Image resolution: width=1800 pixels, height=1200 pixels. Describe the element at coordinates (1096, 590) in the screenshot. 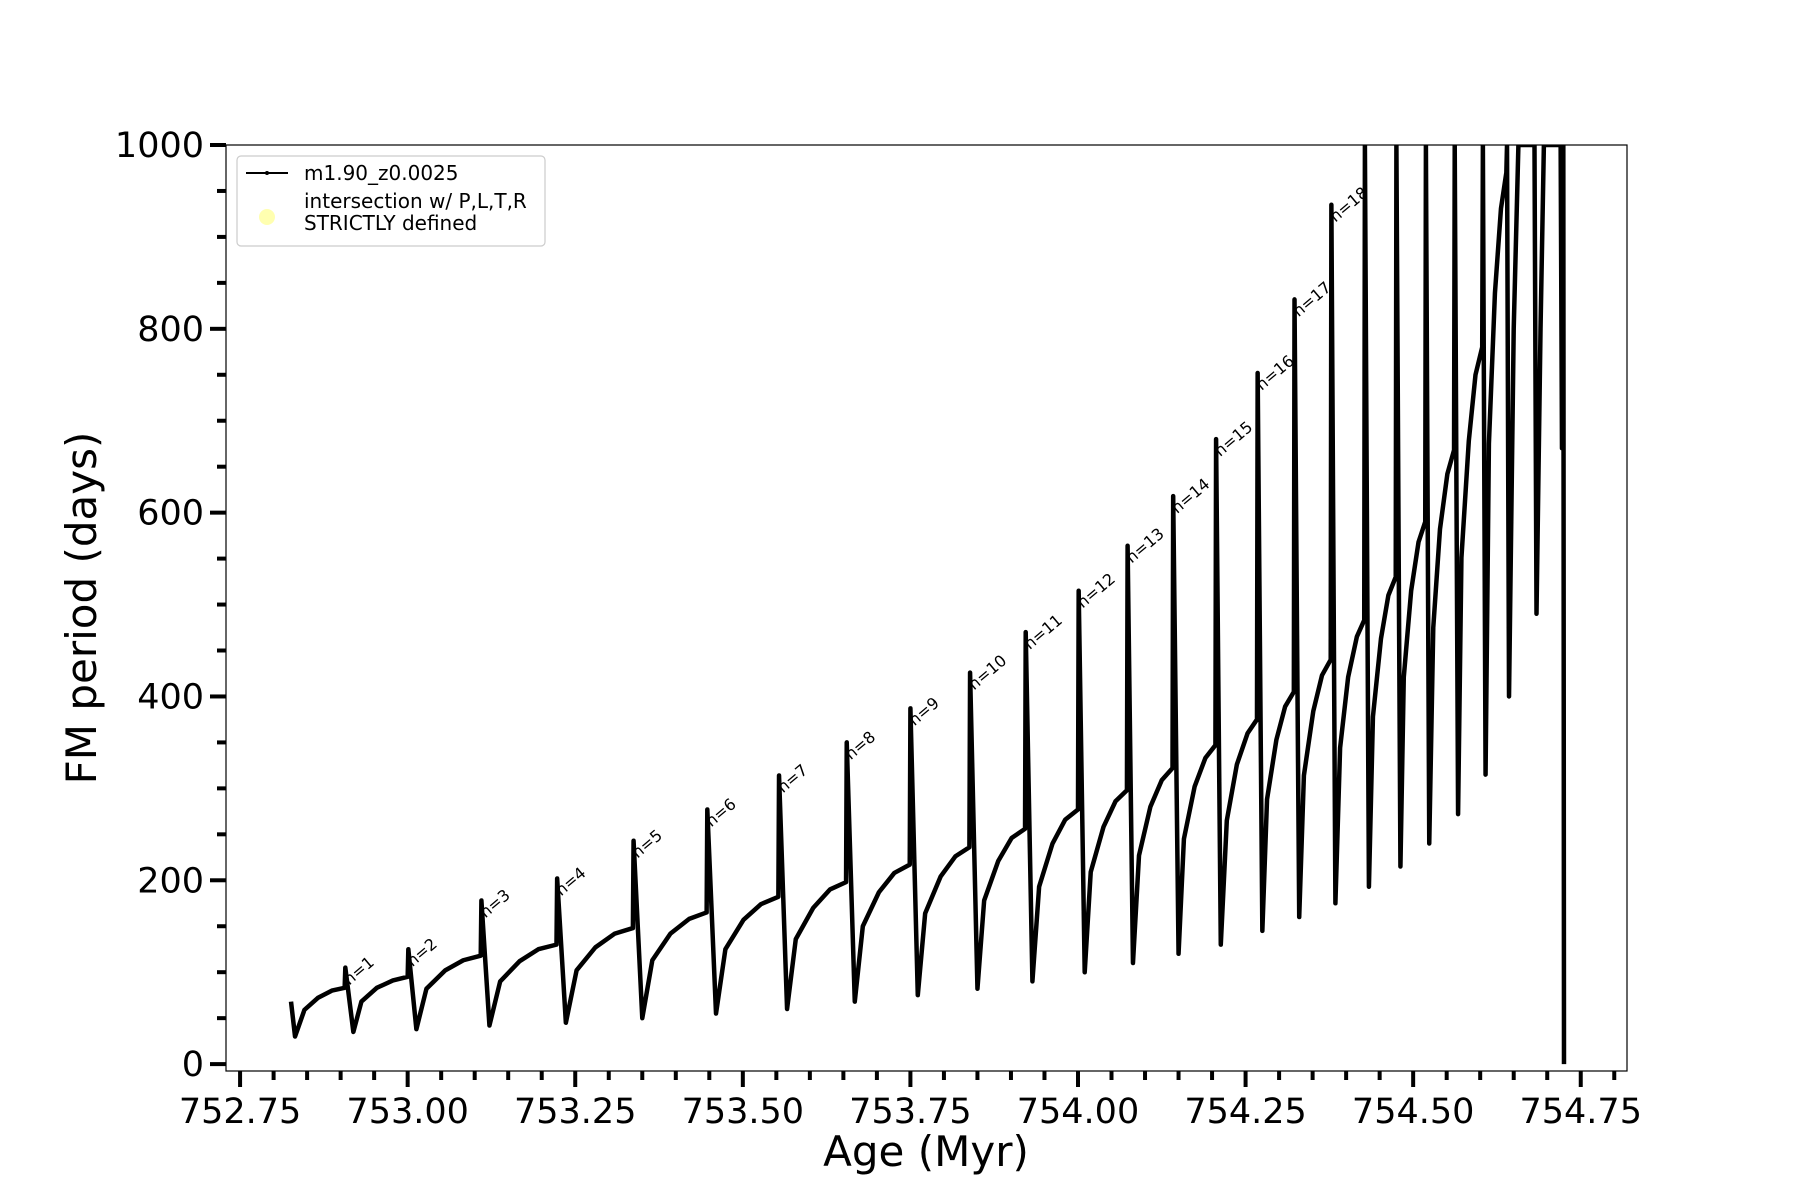

I see `annotation: n=12` at that location.